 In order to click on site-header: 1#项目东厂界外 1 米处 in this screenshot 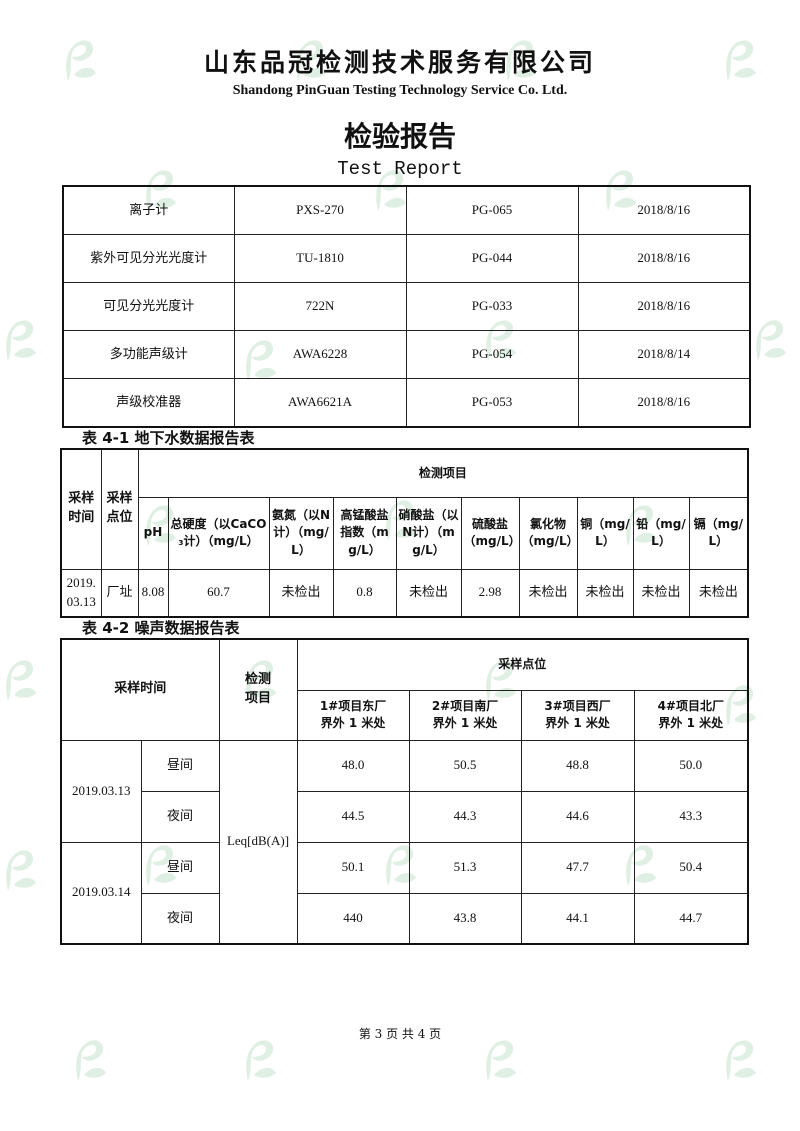, I will do `click(353, 715)`.